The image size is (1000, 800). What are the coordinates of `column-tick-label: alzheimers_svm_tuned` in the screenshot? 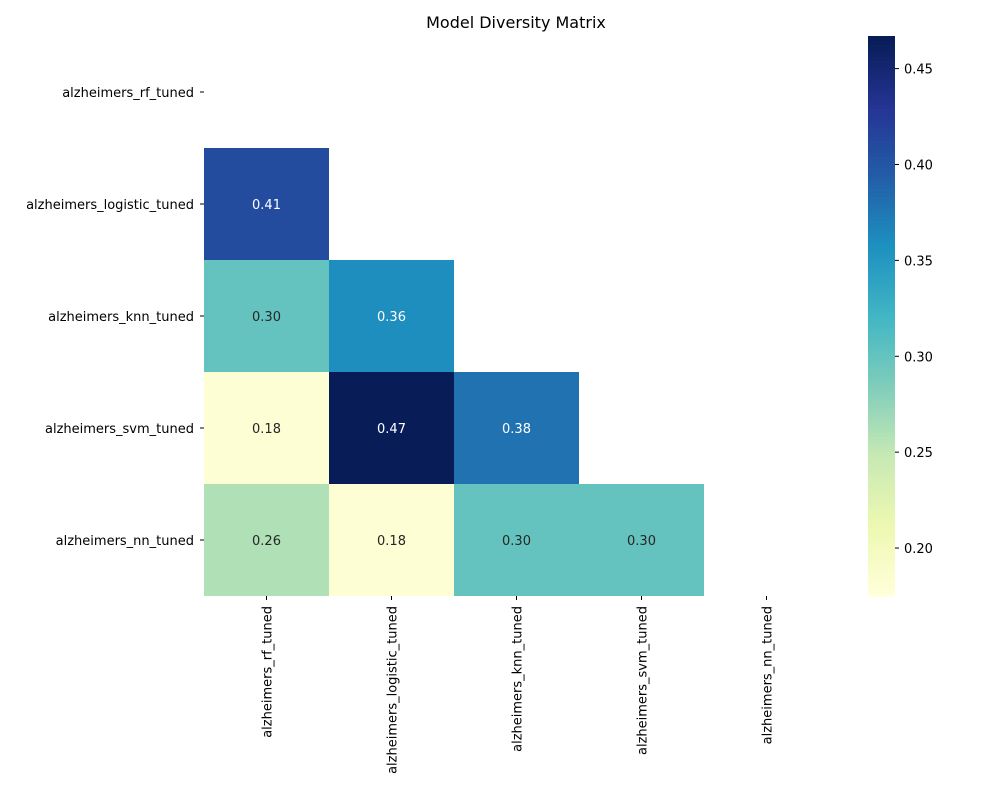 It's located at (643, 680).